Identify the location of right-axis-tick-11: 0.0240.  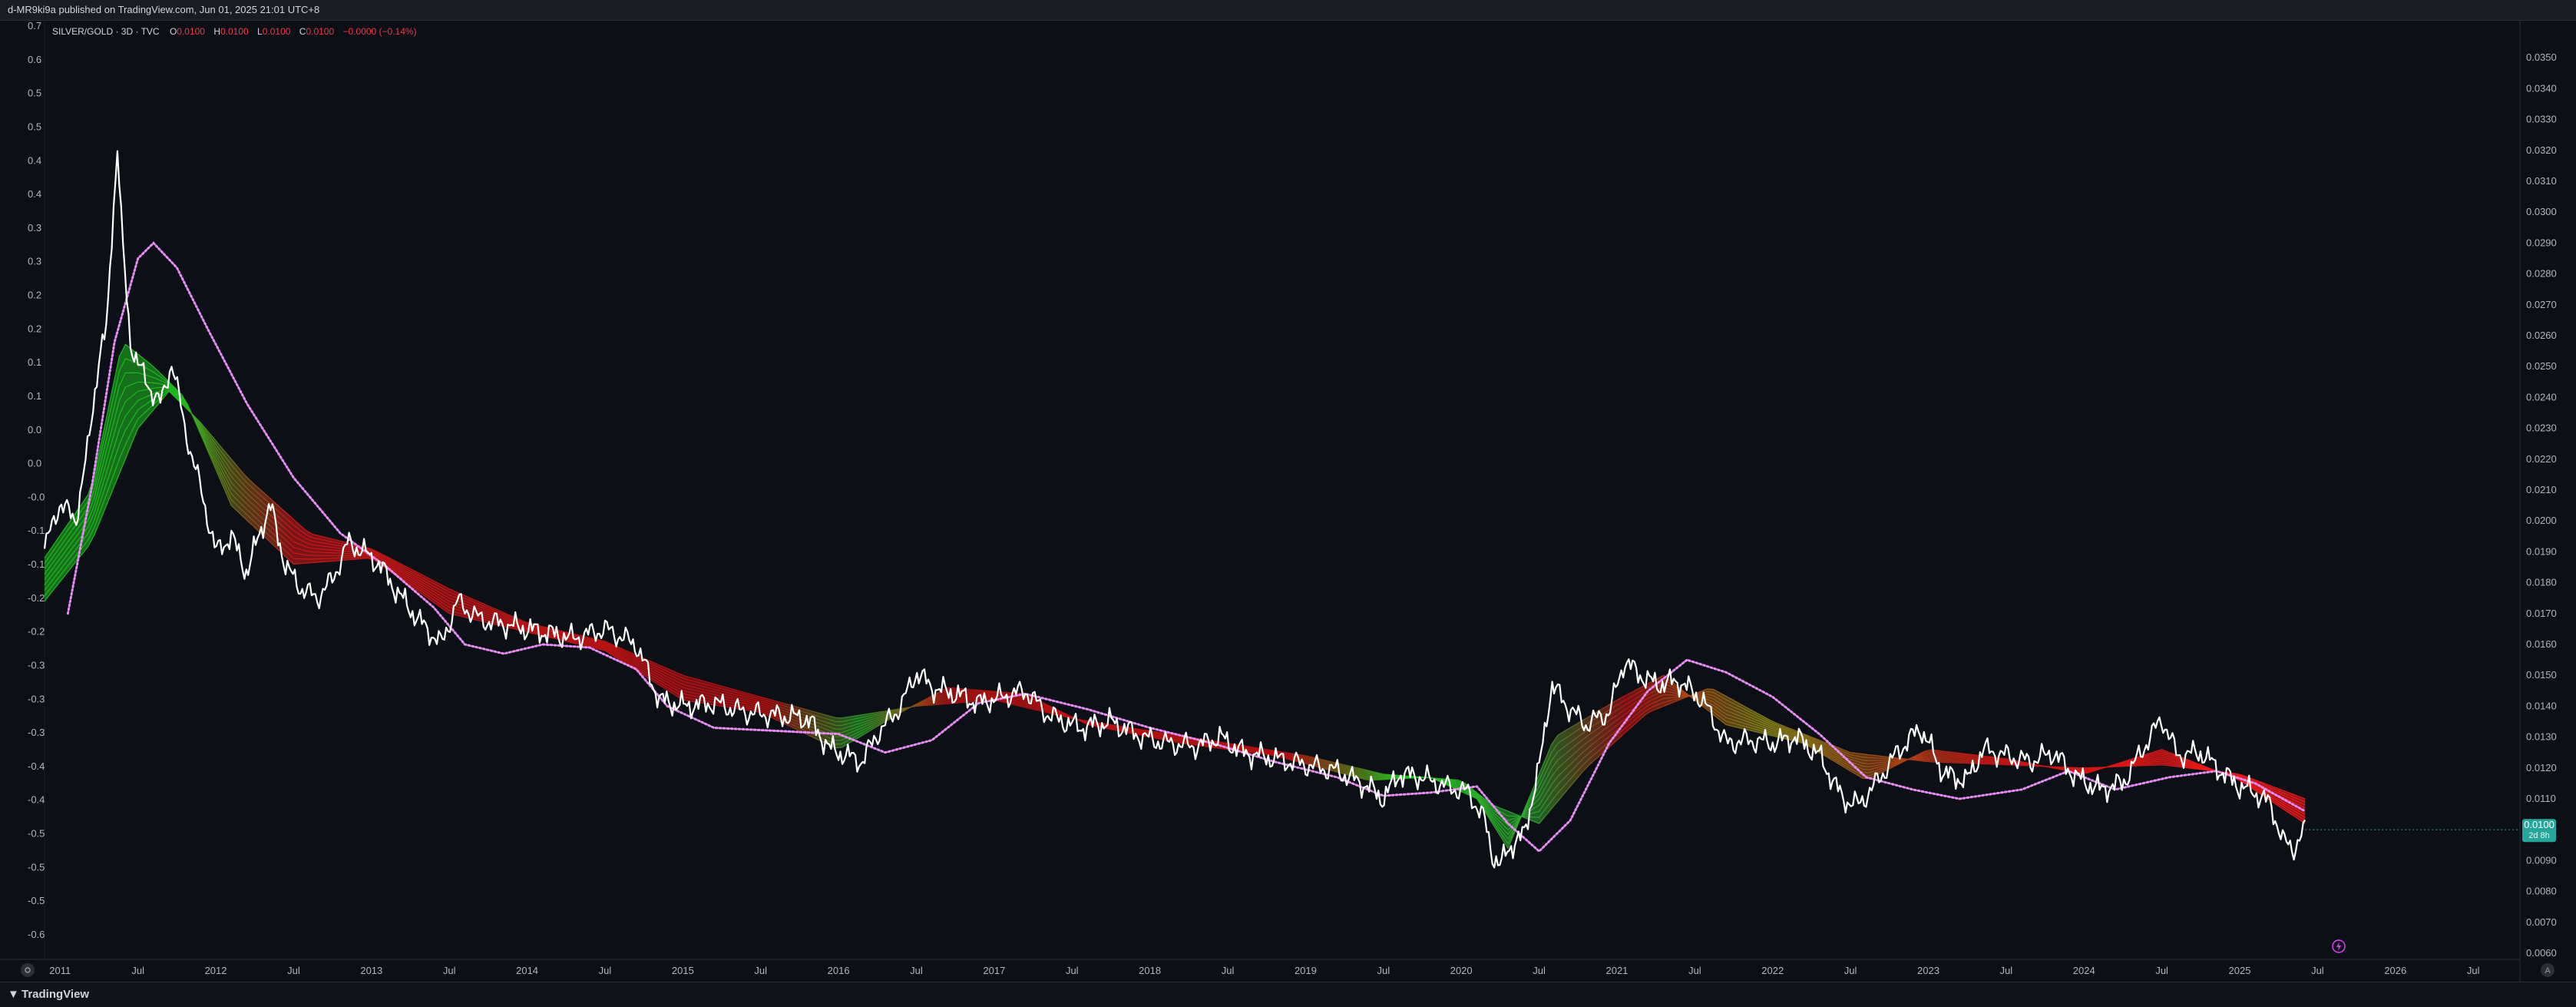
(2541, 396).